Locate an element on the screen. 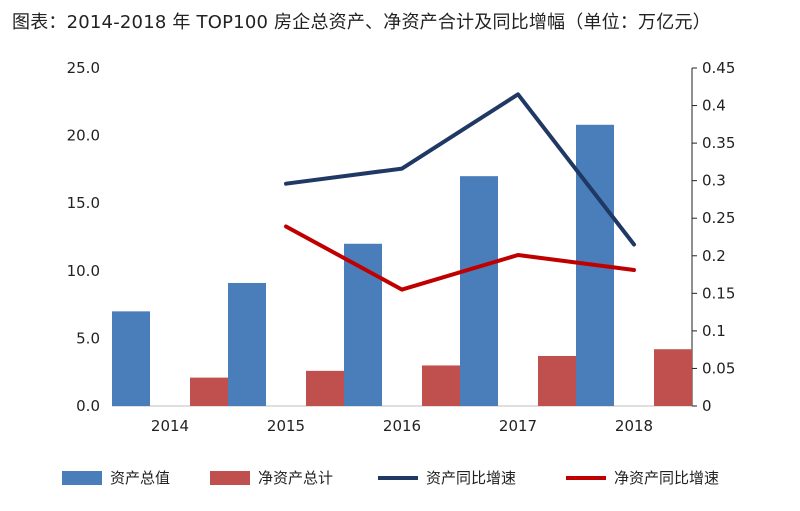  legend-label: 净资产总计 is located at coordinates (295, 478).